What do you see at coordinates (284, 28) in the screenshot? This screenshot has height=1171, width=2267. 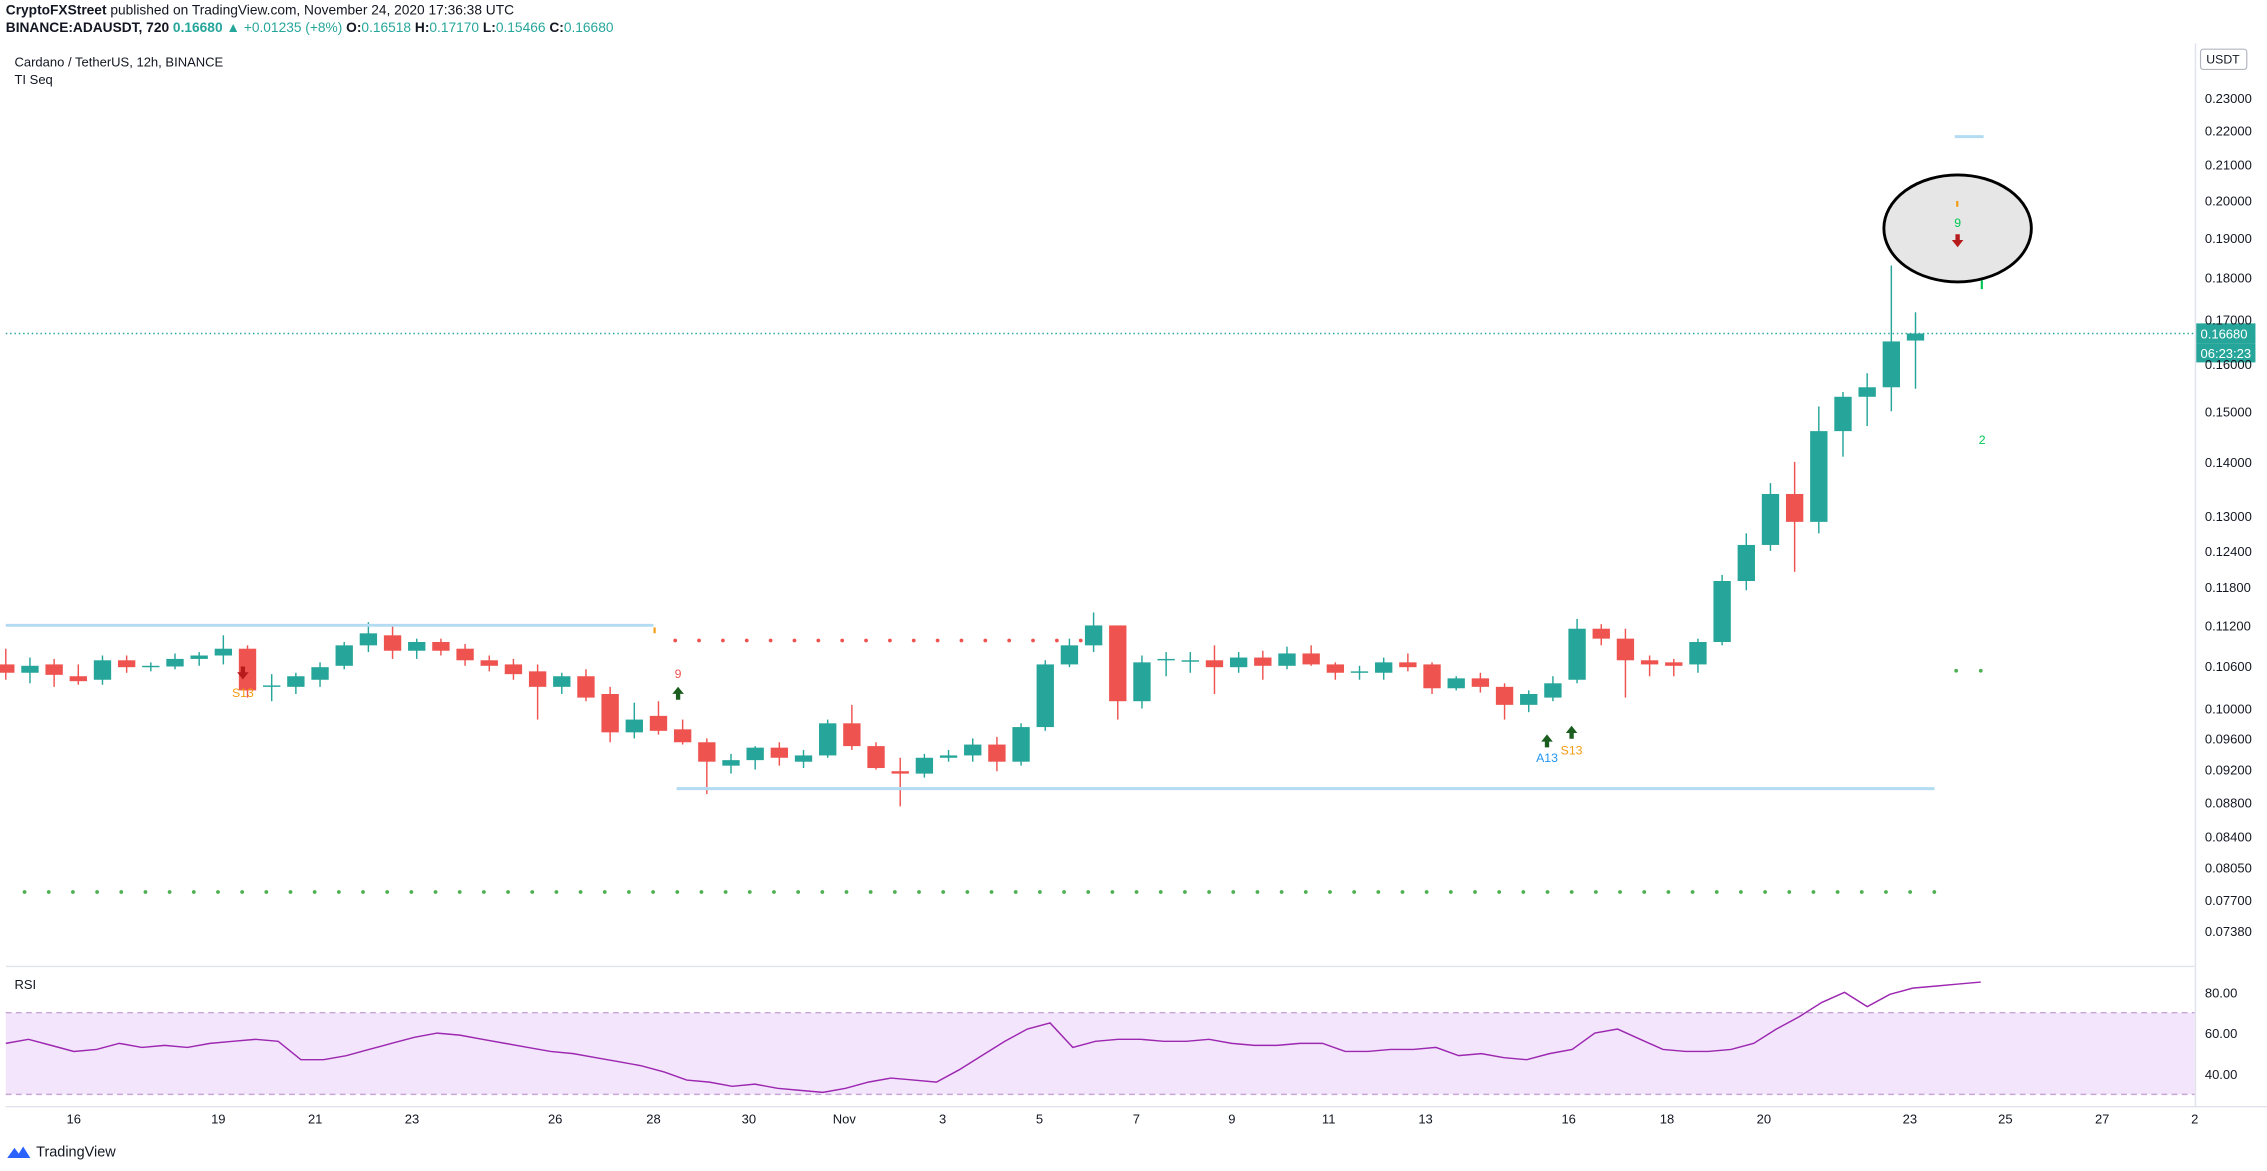 I see `price-change: ▲ +0.01235 (+8%)` at bounding box center [284, 28].